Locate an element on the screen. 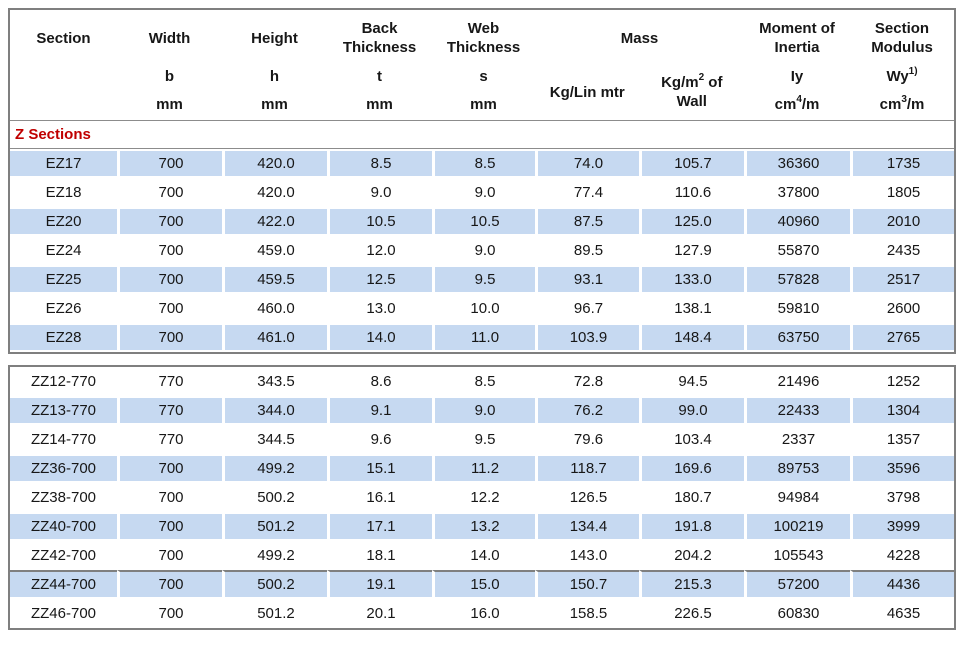  col-label: Back Thickness is located at coordinates (379, 38).